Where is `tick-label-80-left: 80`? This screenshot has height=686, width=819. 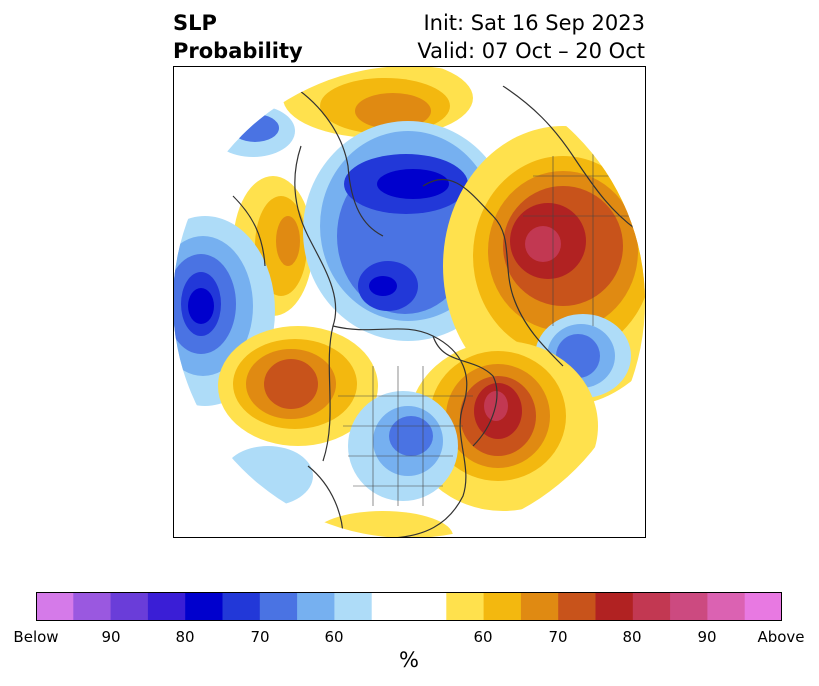 tick-label-80-left: 80 is located at coordinates (185, 637).